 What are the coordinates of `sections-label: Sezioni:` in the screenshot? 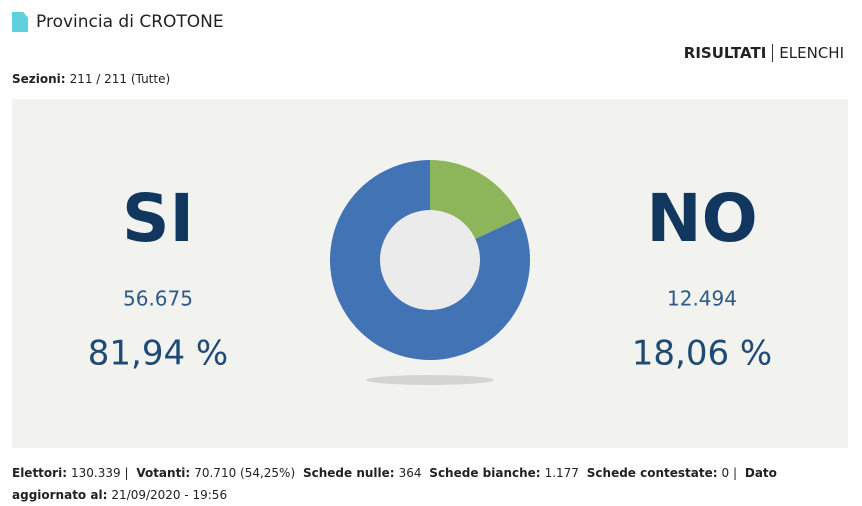 It's located at (39, 79).